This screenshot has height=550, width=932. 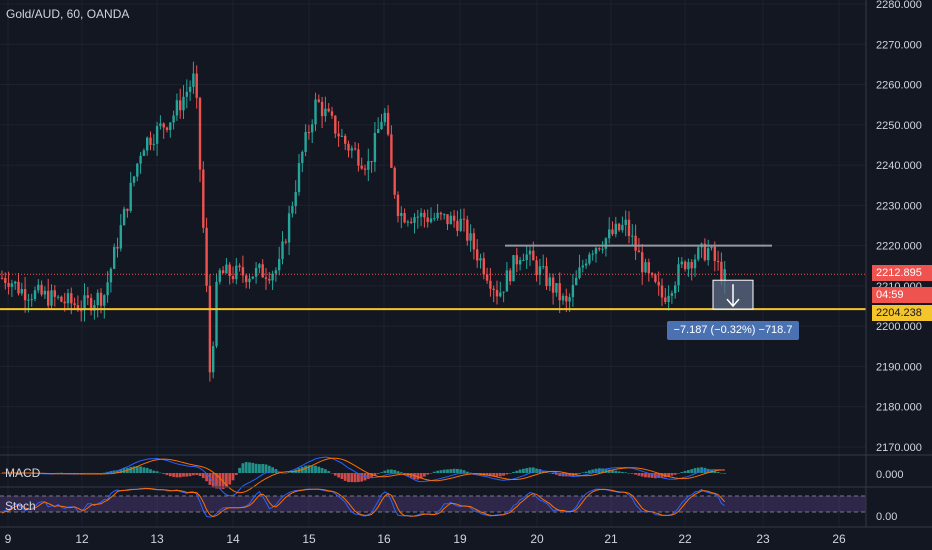 I want to click on x-tick-label: 13, so click(x=157, y=539).